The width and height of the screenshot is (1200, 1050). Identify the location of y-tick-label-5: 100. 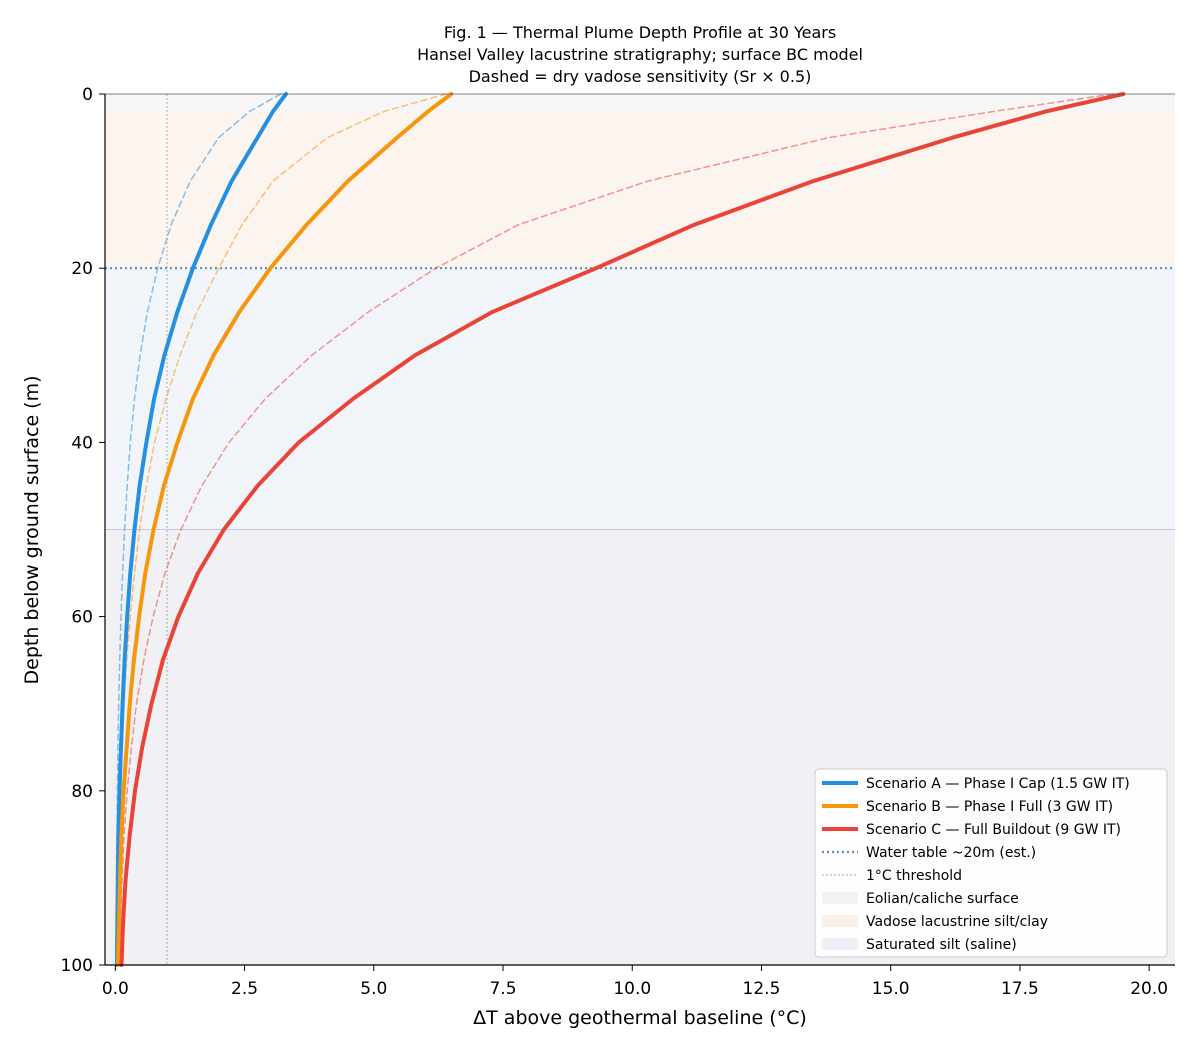
(77, 966).